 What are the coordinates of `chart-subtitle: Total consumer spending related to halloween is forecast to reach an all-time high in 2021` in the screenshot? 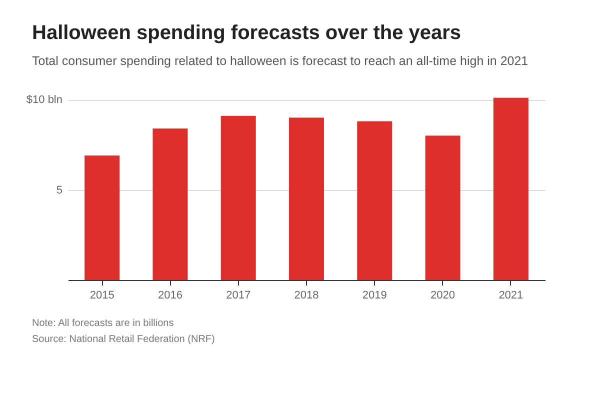 It's located at (280, 61).